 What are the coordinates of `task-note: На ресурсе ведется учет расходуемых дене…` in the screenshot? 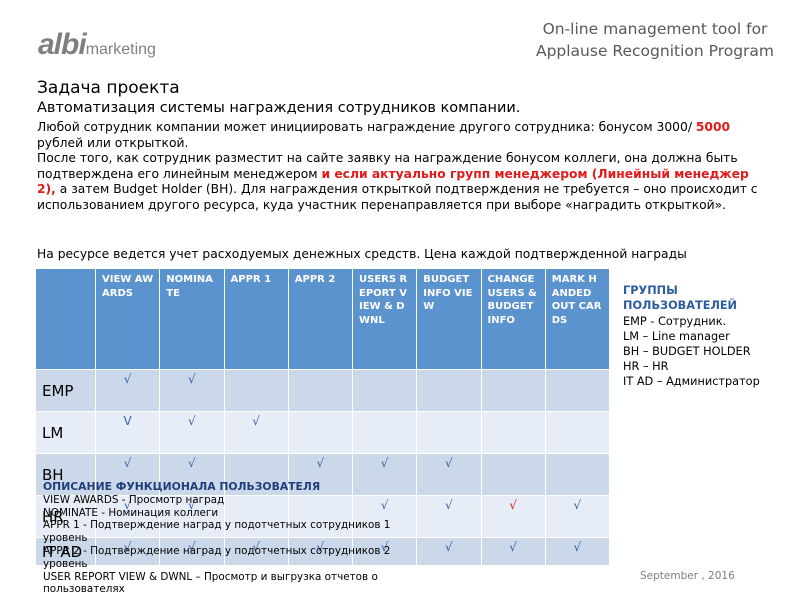 It's located at (362, 254).